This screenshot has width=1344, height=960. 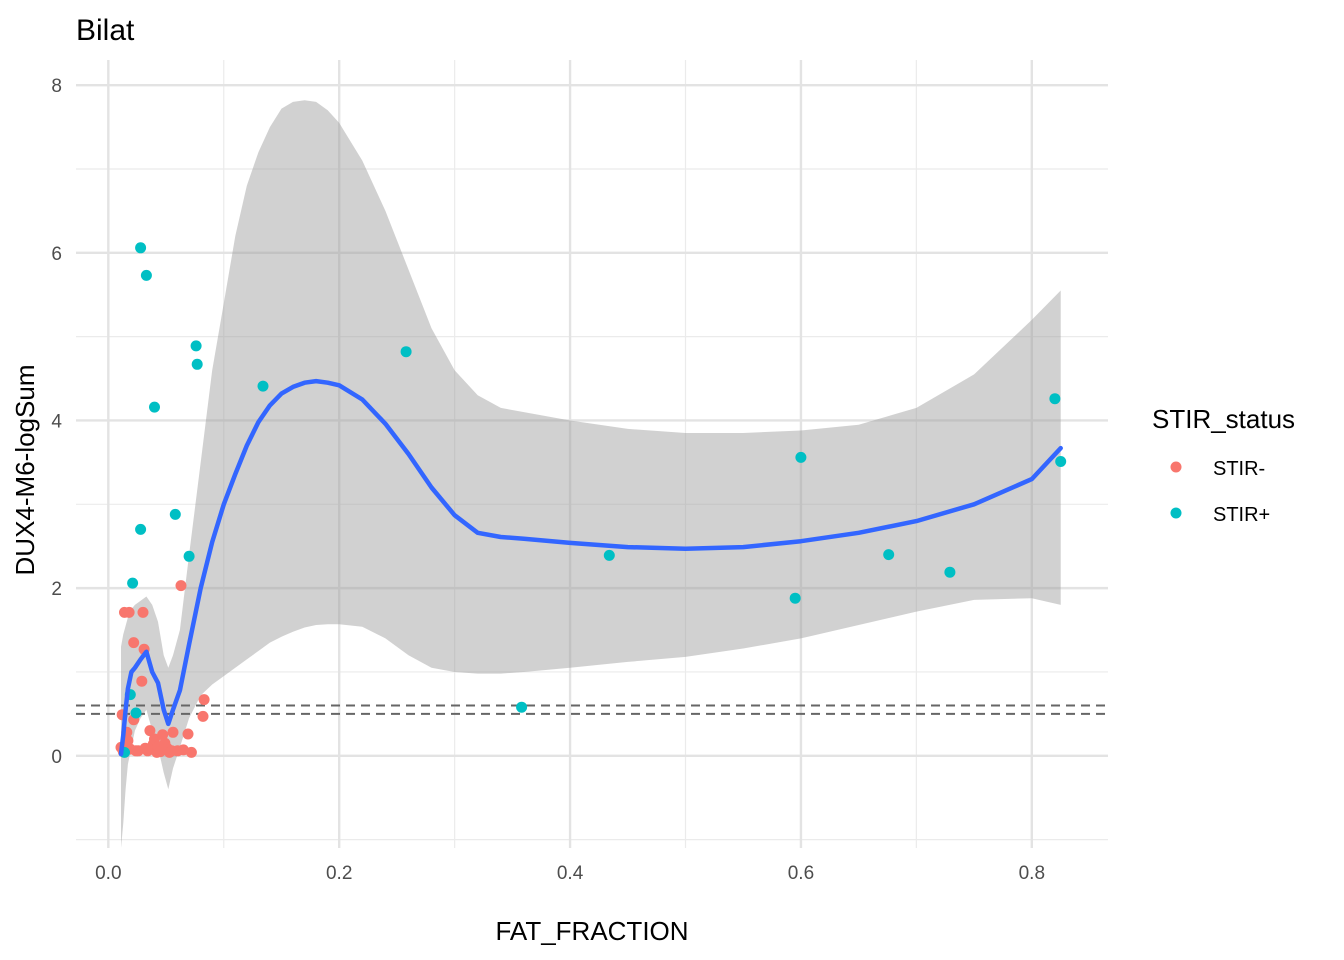 What do you see at coordinates (56, 589) in the screenshot?
I see `y-tick-label: 2` at bounding box center [56, 589].